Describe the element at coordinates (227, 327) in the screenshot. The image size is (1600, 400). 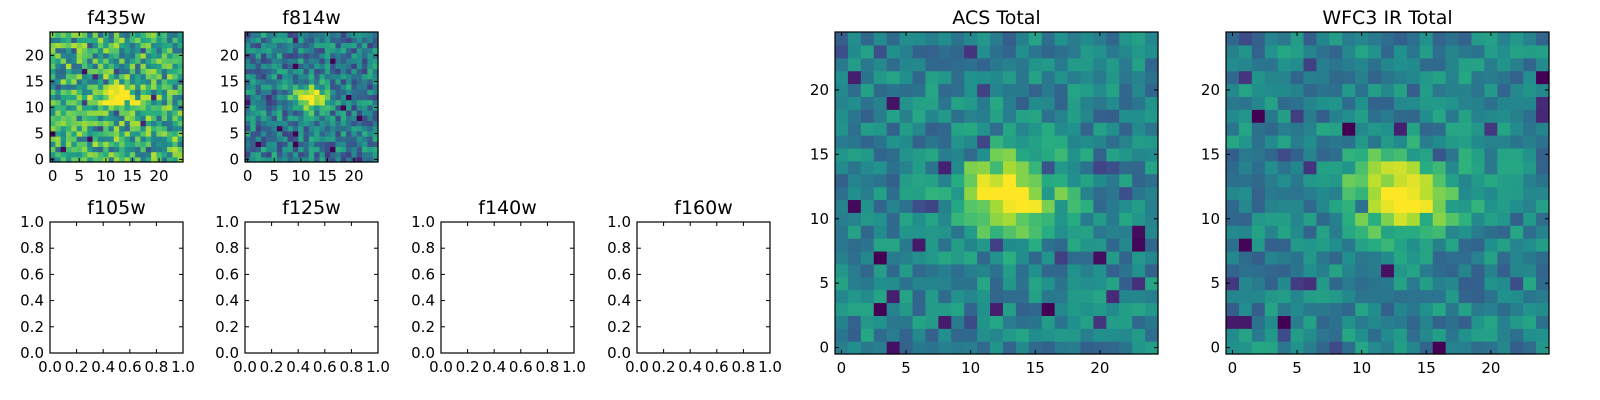
I see `y-tick-label: 0.2` at that location.